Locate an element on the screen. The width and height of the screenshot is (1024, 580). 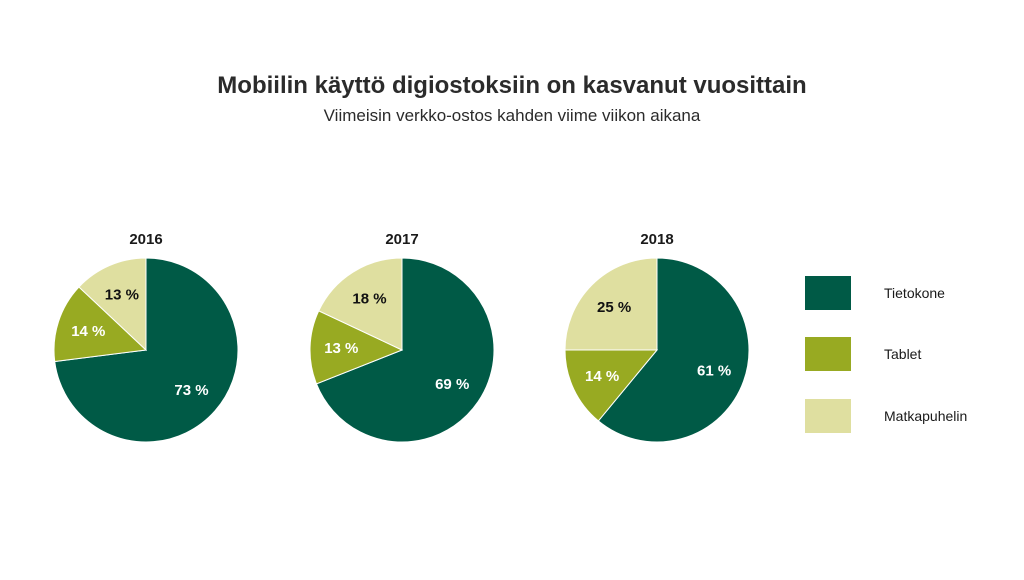
pie-slice-2018-matkapuhelin is located at coordinates (611, 304).